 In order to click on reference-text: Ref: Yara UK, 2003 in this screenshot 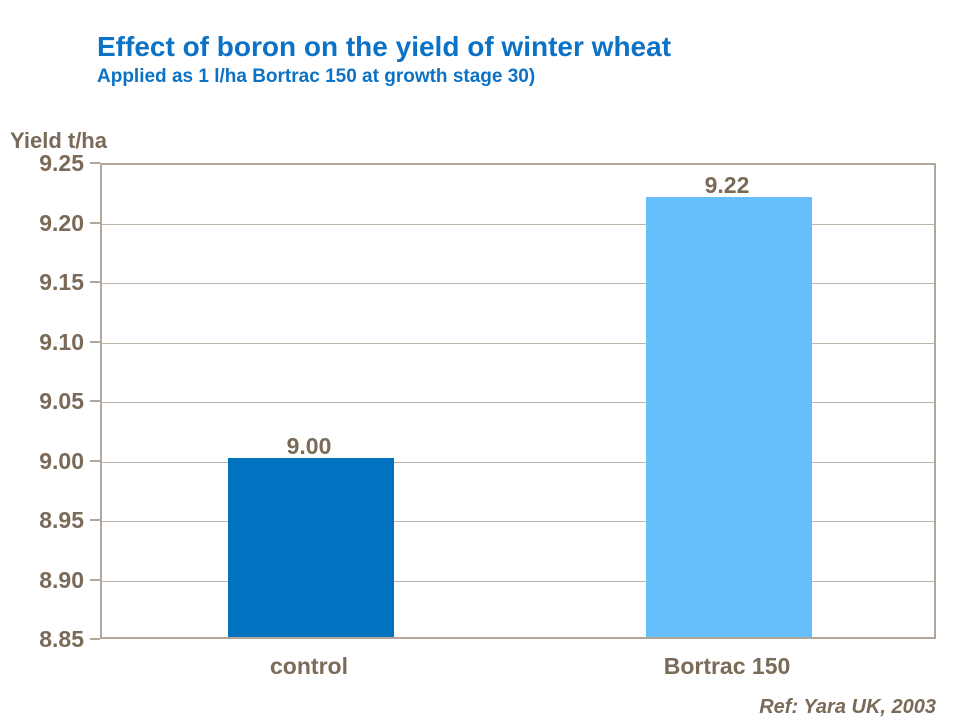, I will do `click(847, 707)`.